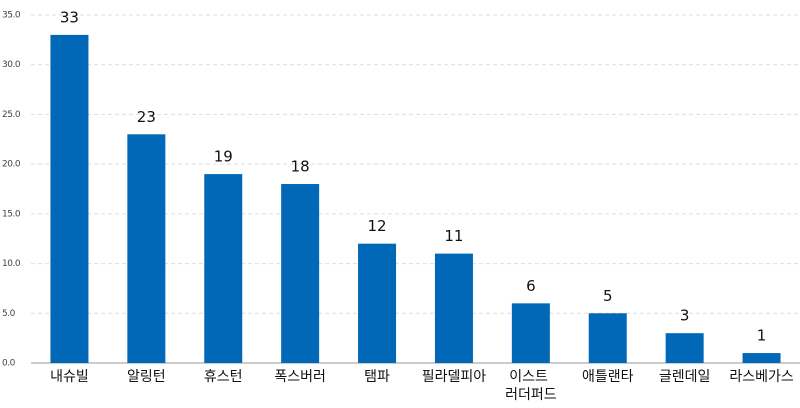  What do you see at coordinates (531, 286) in the screenshot?
I see `data-label: 6` at bounding box center [531, 286].